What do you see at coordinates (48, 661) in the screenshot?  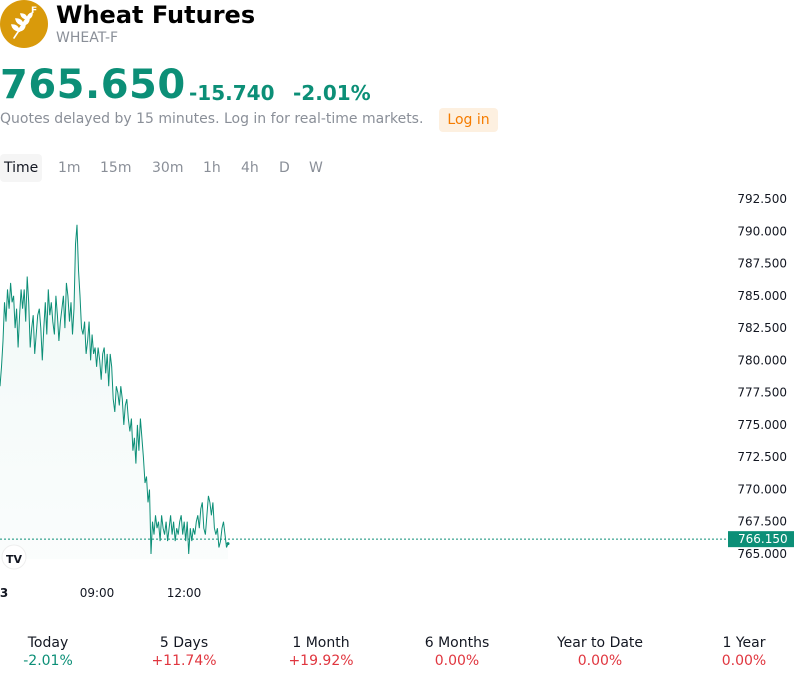 I see `period-value: -2.01%` at bounding box center [48, 661].